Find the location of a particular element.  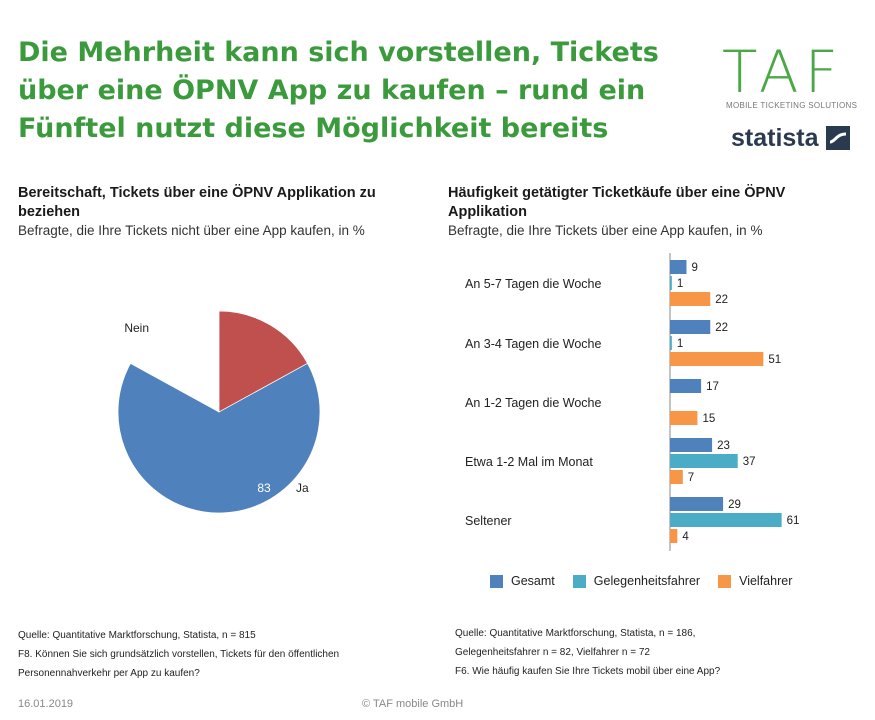

bar-data-label-vielfahrer: 7 is located at coordinates (691, 478).